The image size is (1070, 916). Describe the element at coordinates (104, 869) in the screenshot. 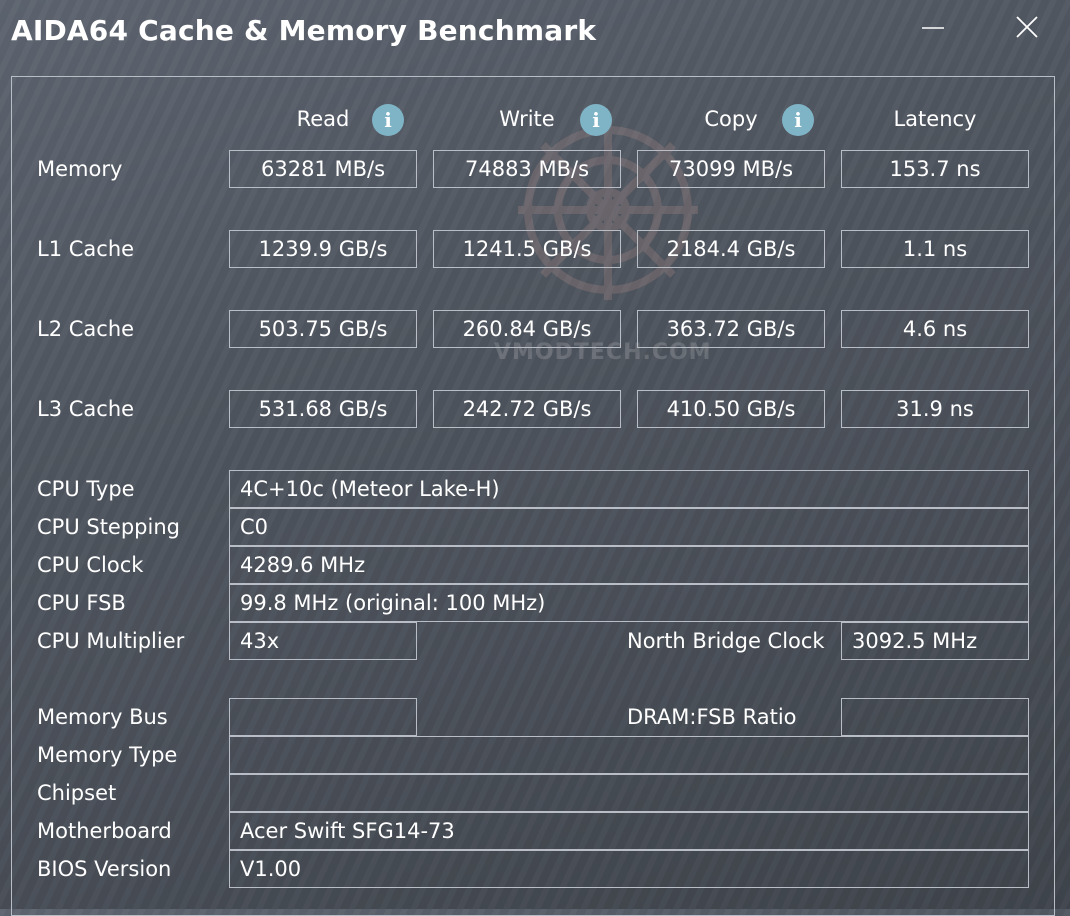

I see `bios-version-label: BIOS Version` at that location.